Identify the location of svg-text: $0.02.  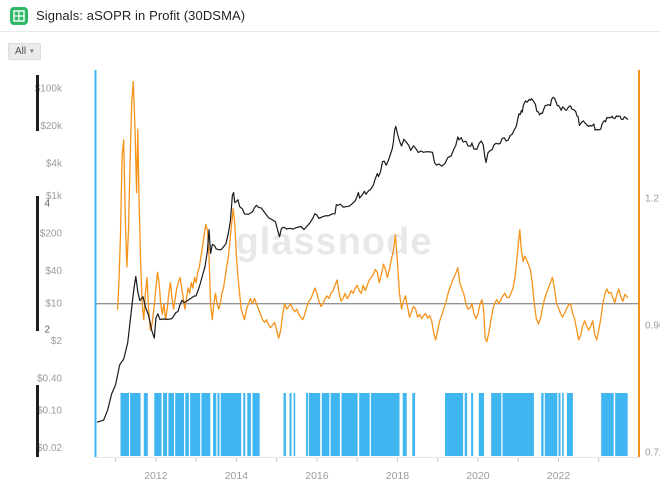
(49, 448).